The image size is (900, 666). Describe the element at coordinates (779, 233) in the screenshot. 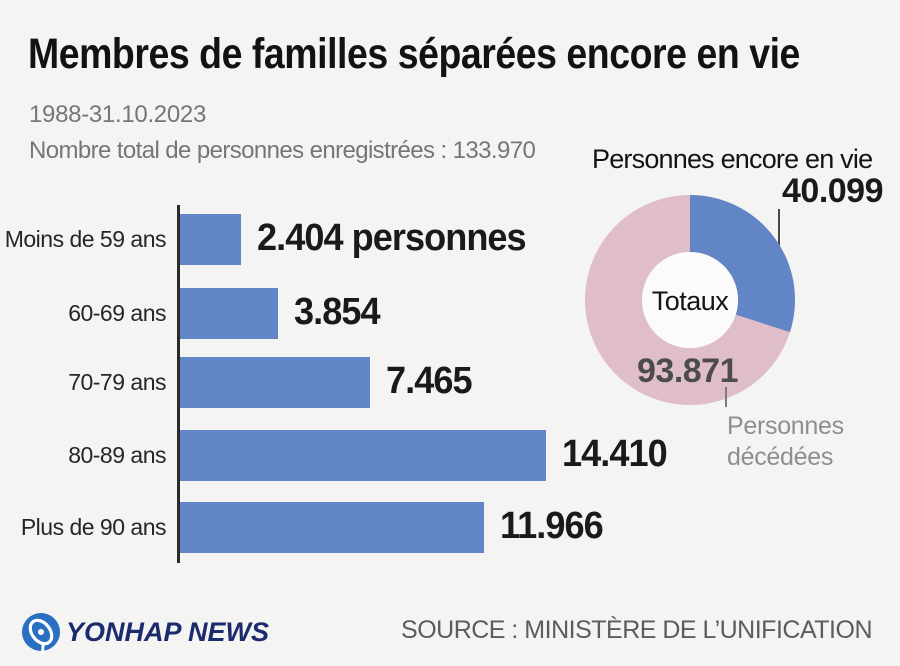

I see `alive-leader-line` at that location.